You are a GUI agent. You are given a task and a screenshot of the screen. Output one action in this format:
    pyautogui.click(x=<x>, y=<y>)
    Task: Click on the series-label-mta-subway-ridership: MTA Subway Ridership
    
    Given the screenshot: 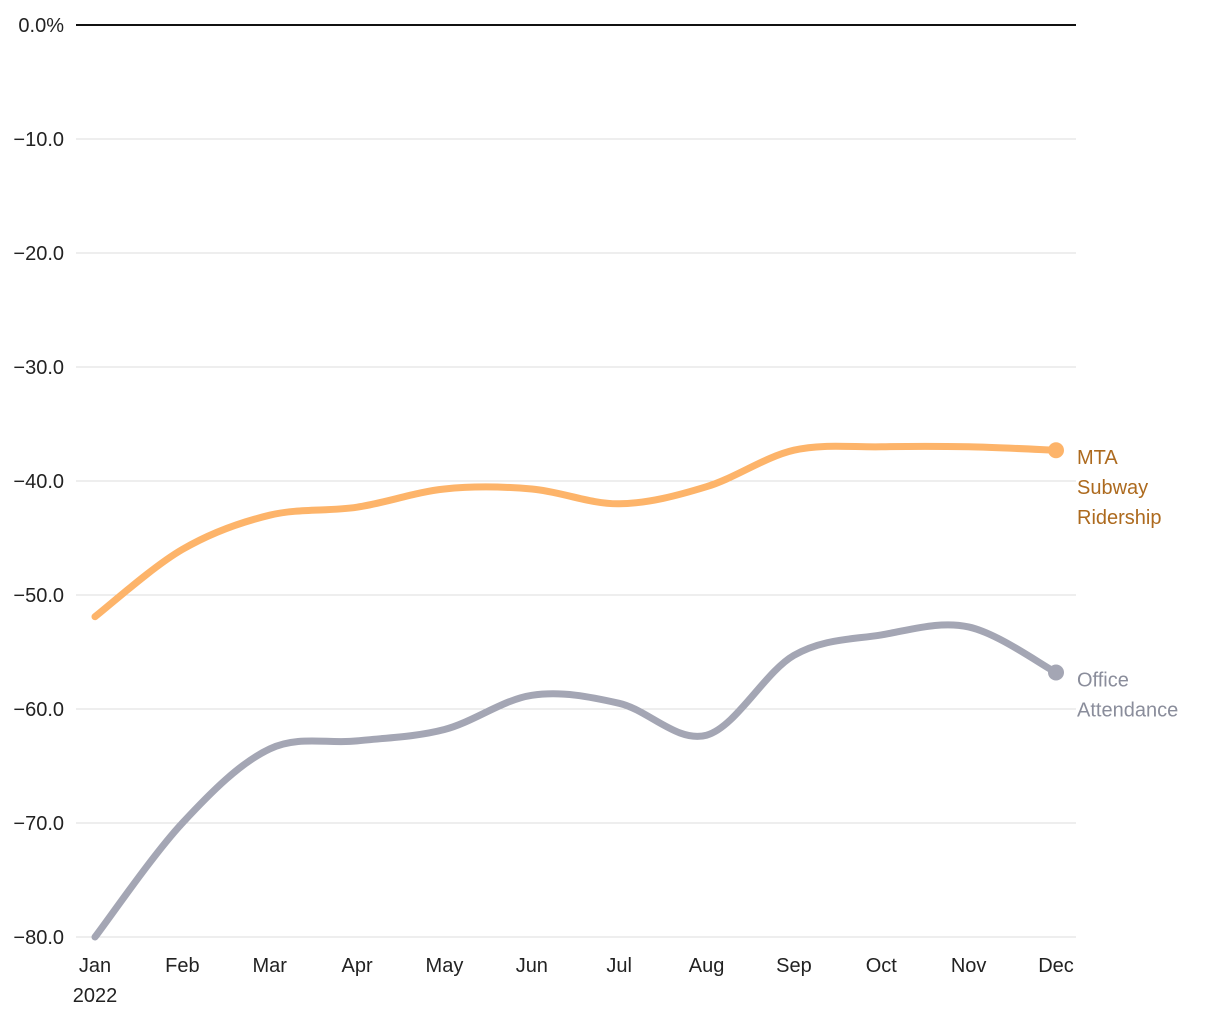 What is the action you would take?
    pyautogui.click(x=1119, y=488)
    